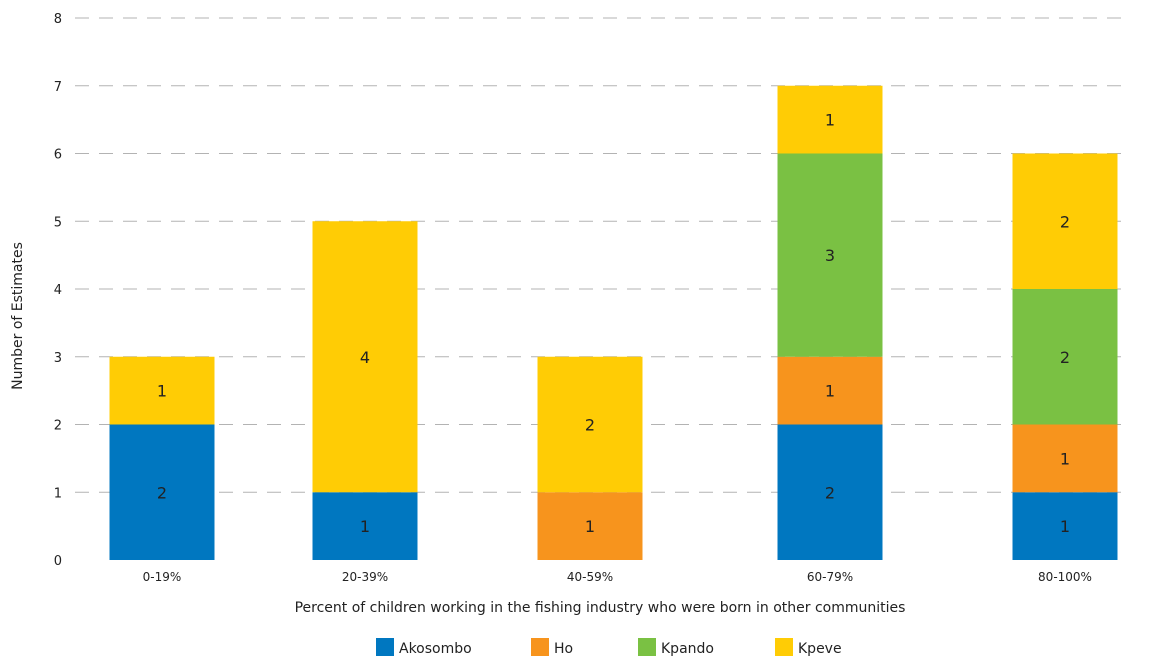  Describe the element at coordinates (435, 648) in the screenshot. I see `legend-label-akosombo: Akosombo` at that location.